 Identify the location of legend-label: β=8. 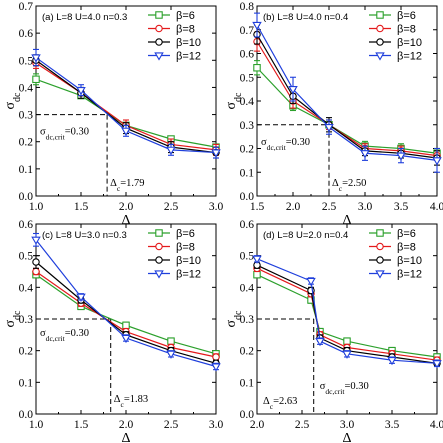
(185, 30).